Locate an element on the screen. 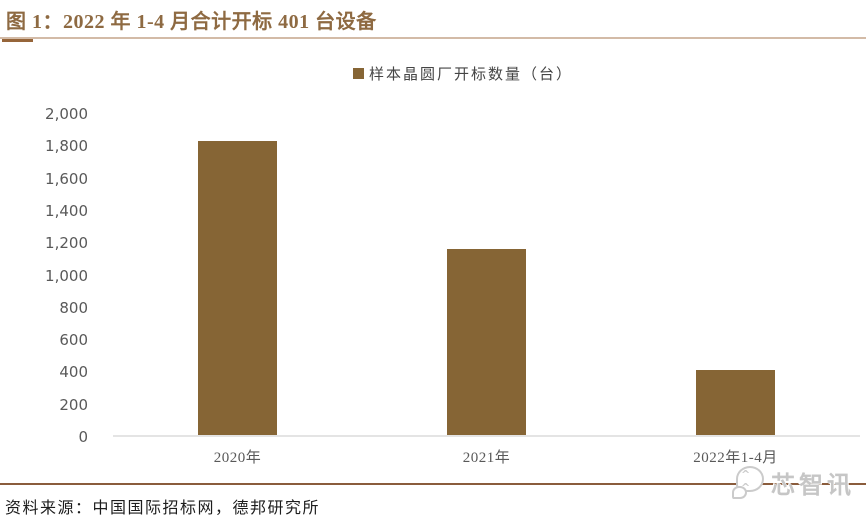  y-tick-label: 2,000 is located at coordinates (66, 114).